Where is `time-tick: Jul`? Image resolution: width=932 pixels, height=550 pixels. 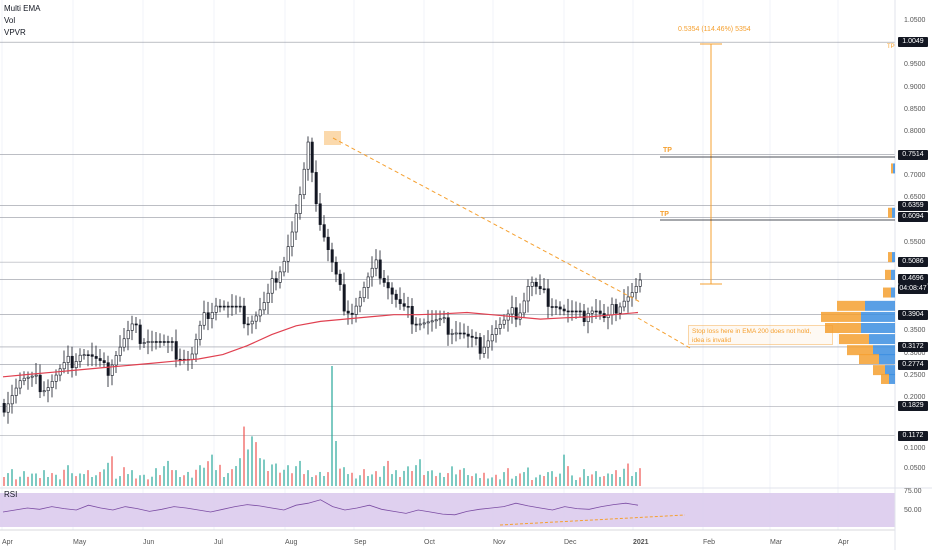
time-tick: Jul is located at coordinates (218, 542).